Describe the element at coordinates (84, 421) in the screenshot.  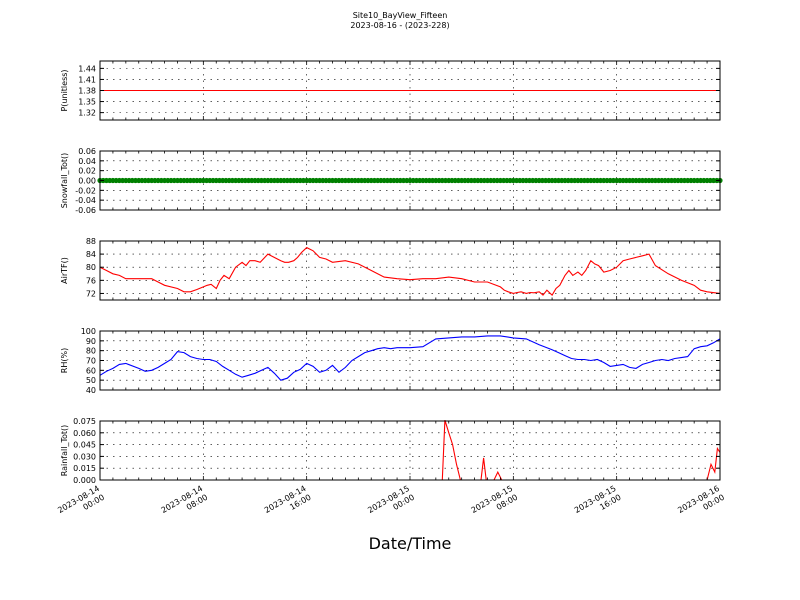
I see `y-tick-label: 0.075` at that location.